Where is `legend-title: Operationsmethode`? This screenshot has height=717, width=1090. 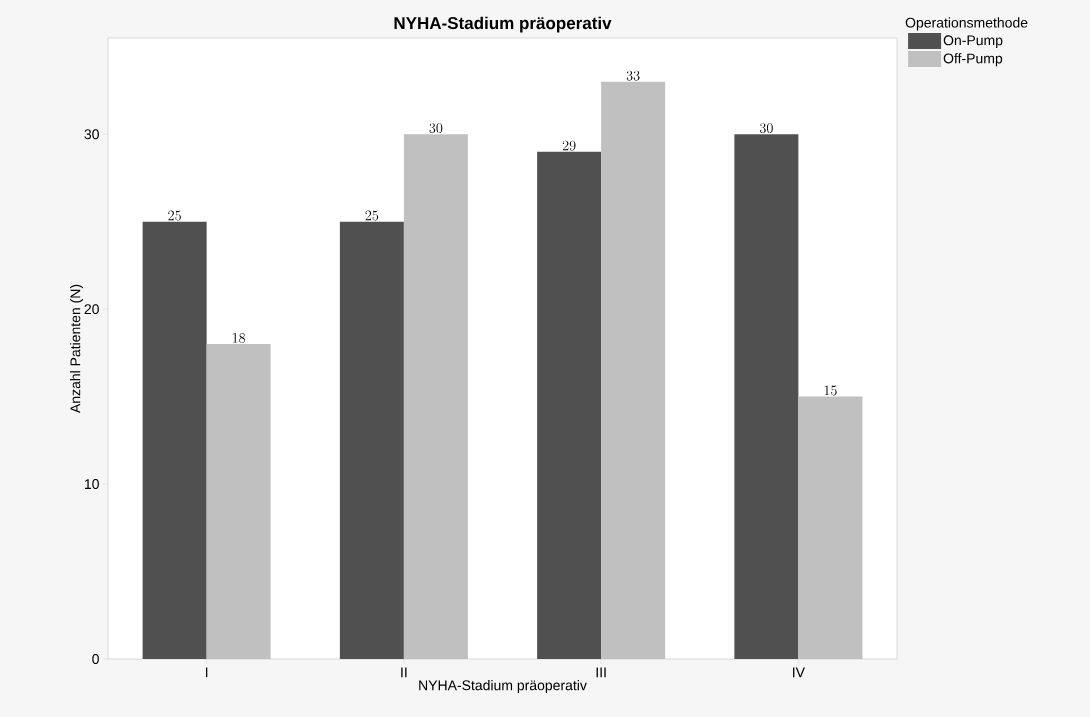 legend-title: Operationsmethode is located at coordinates (966, 24).